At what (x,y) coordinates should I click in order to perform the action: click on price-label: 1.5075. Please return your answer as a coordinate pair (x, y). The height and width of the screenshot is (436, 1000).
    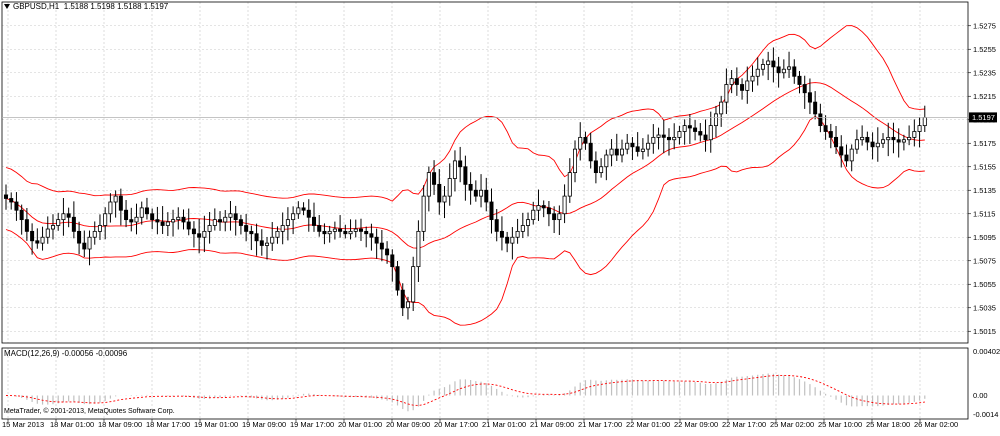
    Looking at the image, I should click on (984, 260).